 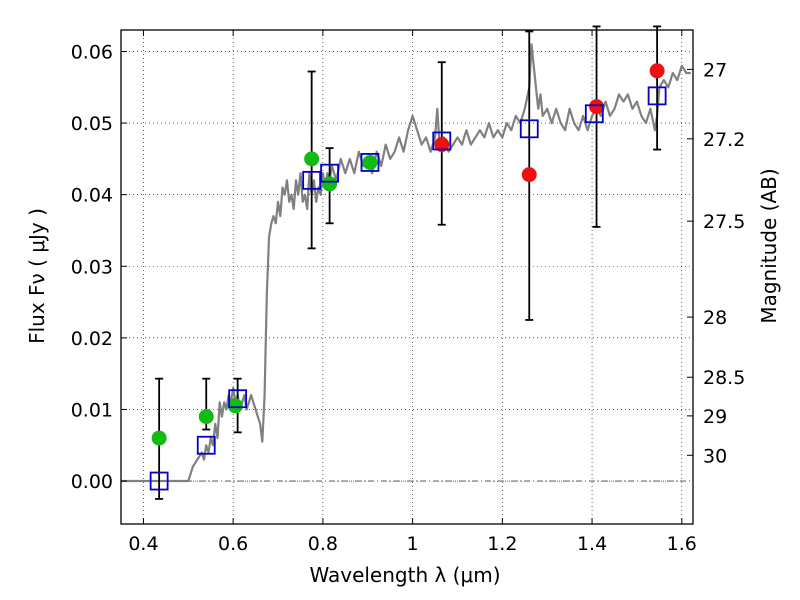 I want to click on right-y-axis-label: Magnitude (AB), so click(x=769, y=245).